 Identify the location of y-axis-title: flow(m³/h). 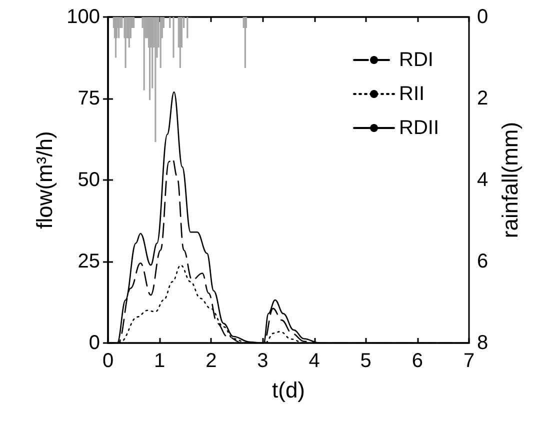
(45, 180).